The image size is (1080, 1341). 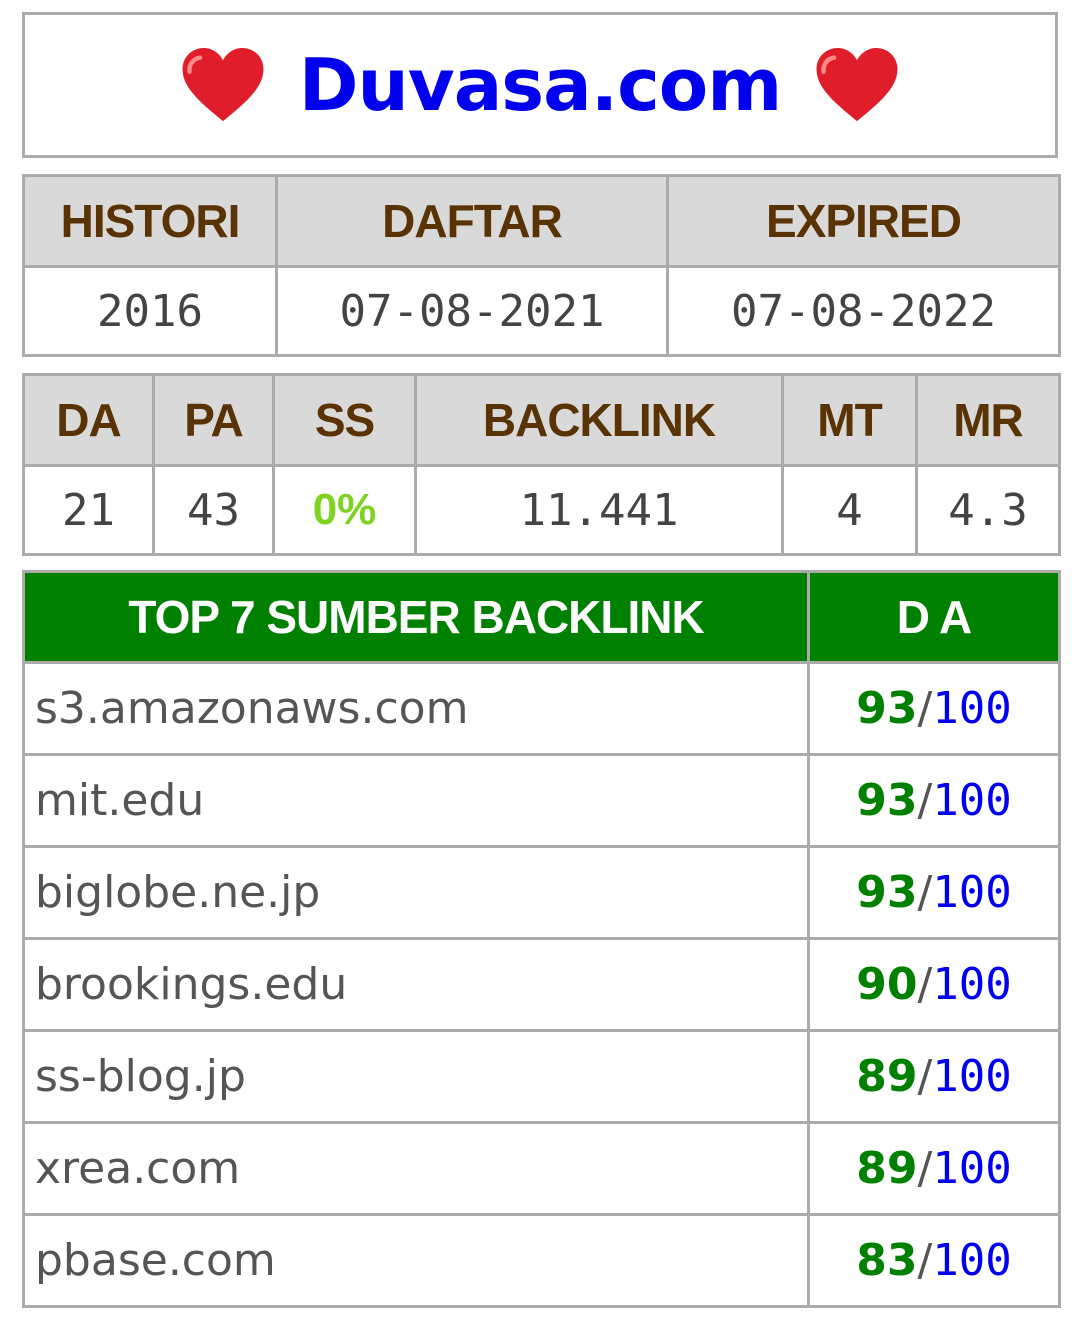 I want to click on daftar-header: DAFTAR, so click(x=472, y=221).